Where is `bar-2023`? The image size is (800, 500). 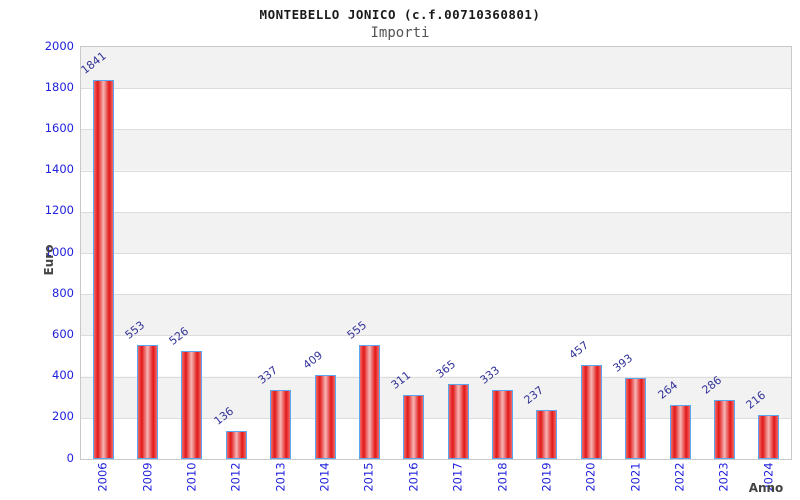 bar-2023 is located at coordinates (724, 429).